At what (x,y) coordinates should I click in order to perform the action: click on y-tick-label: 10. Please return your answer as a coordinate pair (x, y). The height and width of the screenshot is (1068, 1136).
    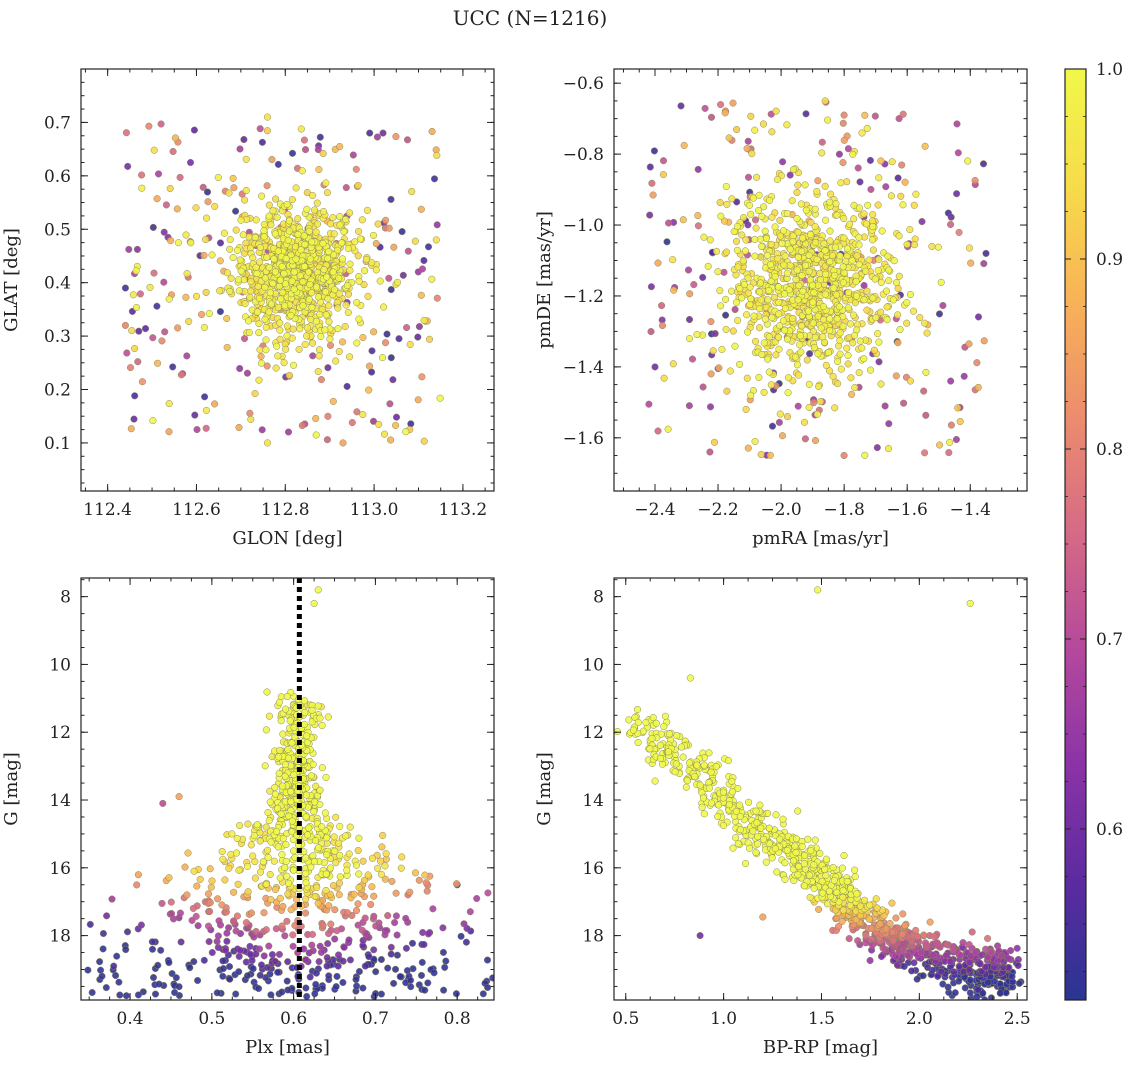
    Looking at the image, I should click on (60, 665).